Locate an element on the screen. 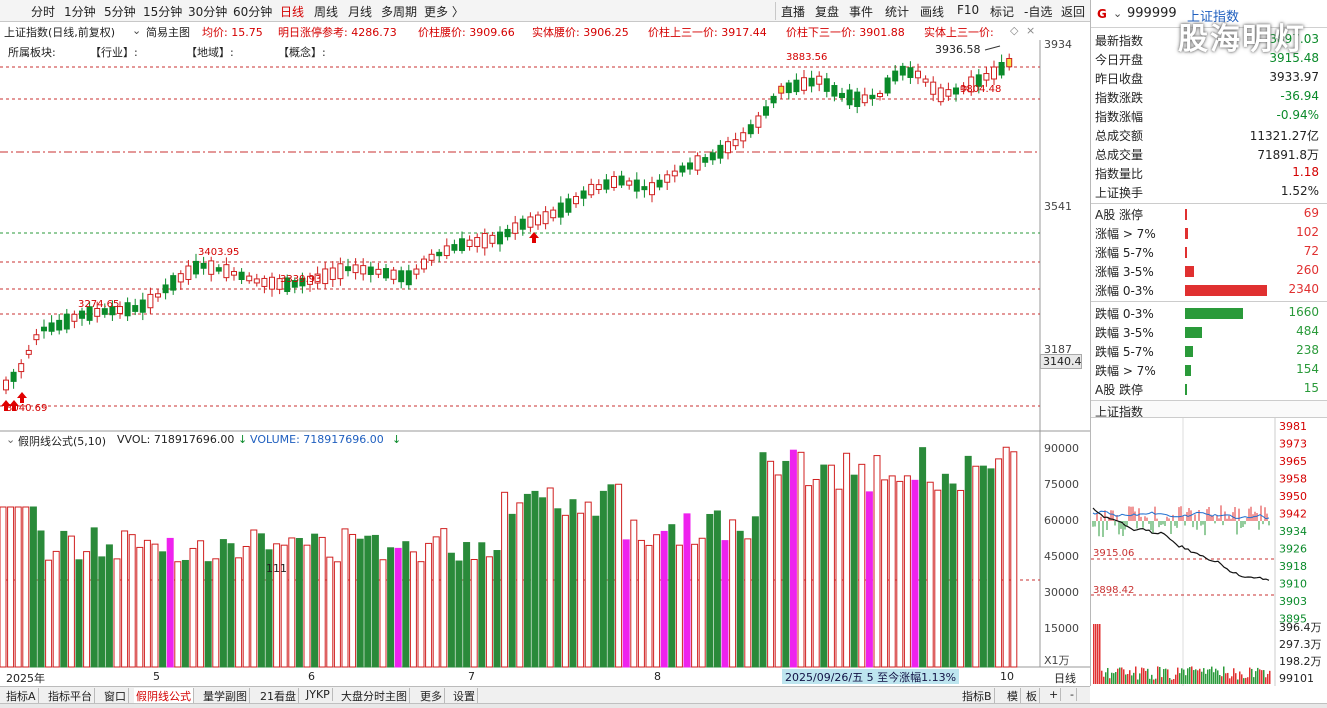 This screenshot has width=1327, height=708. tab-template: 模 is located at coordinates (1013, 696).